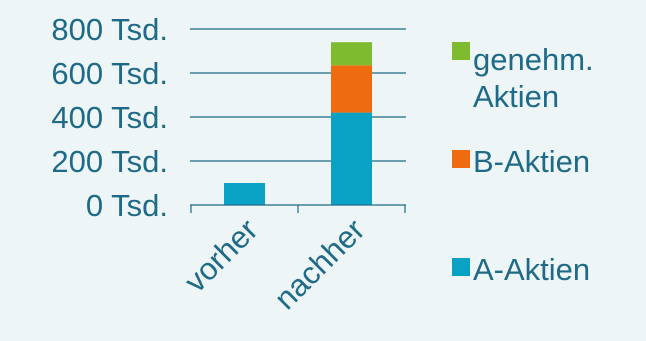  Describe the element at coordinates (531, 269) in the screenshot. I see `legend-label: A-Aktien` at that location.